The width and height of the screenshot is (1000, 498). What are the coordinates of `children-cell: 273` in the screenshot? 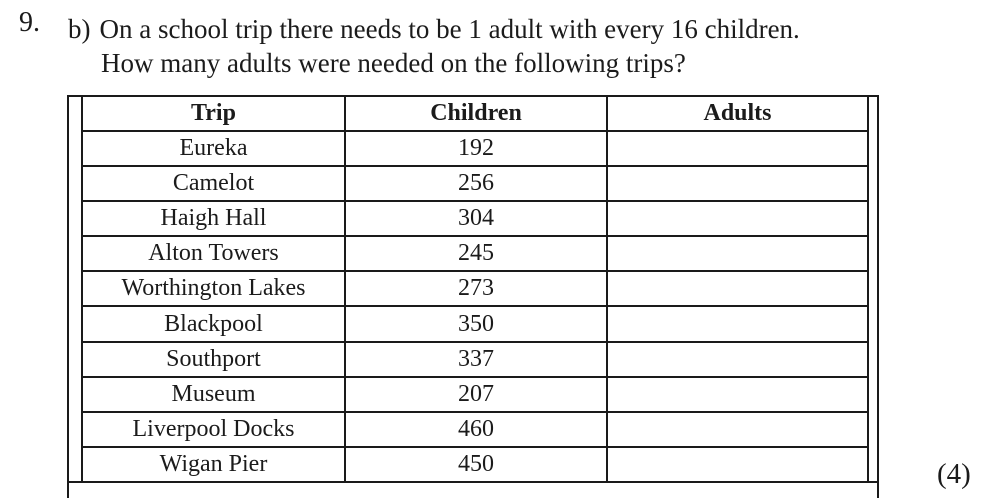 It's located at (476, 289).